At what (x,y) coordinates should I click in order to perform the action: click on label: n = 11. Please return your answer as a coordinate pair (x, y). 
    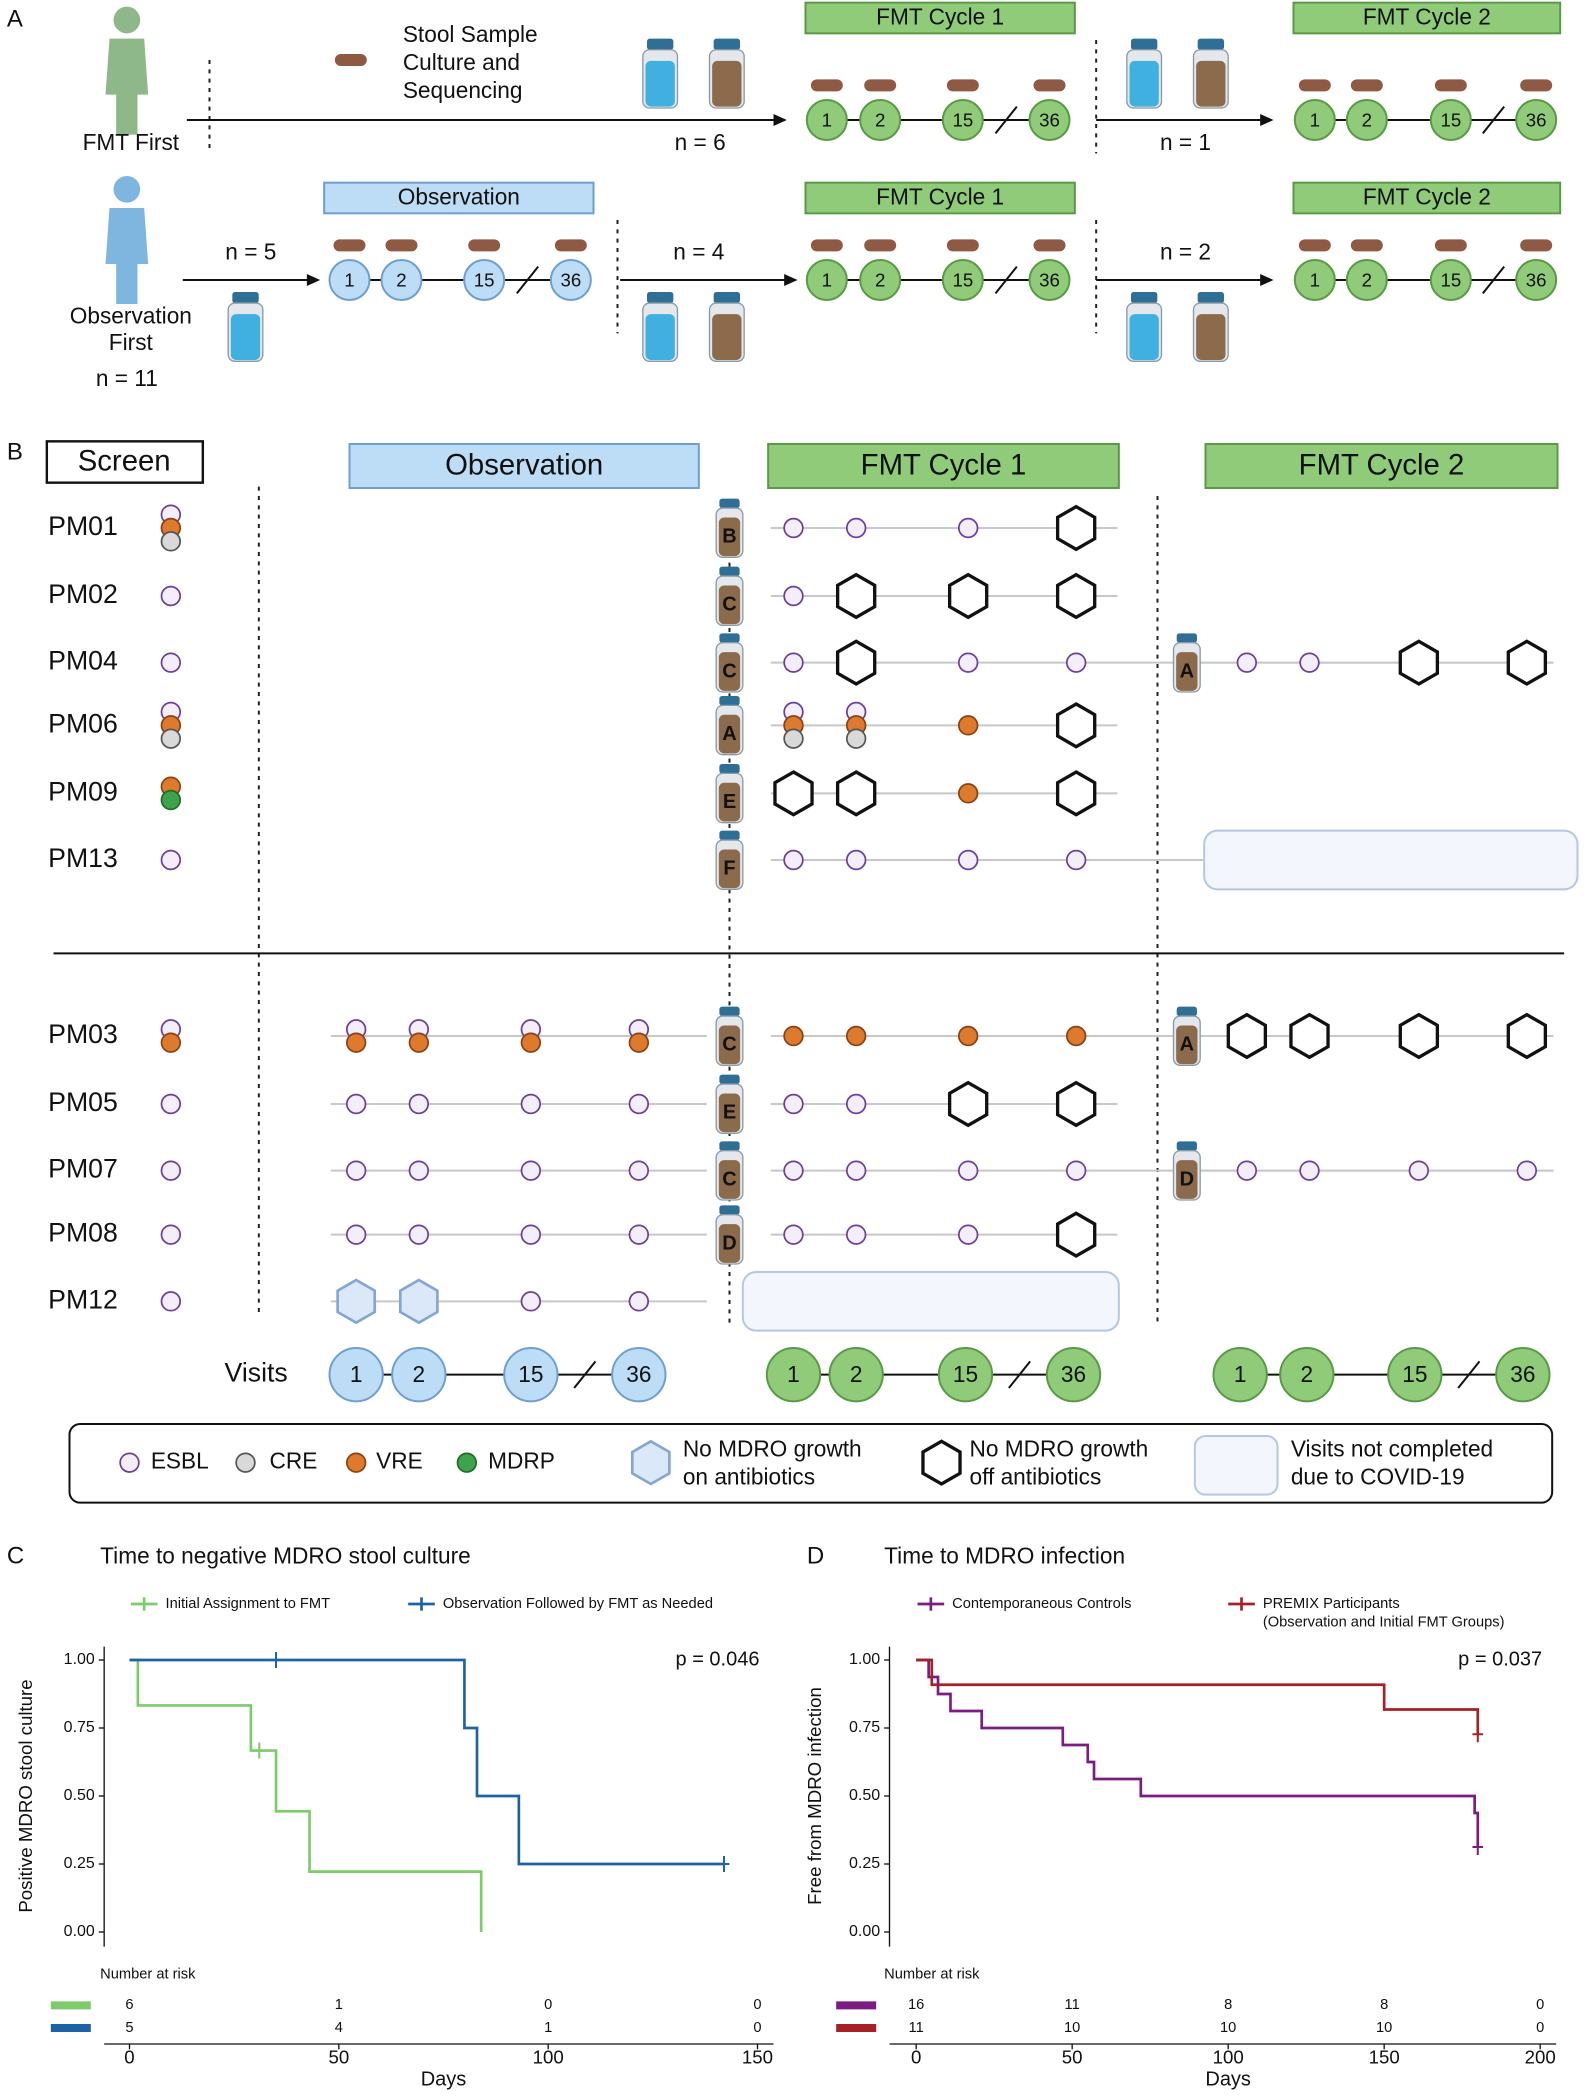
    Looking at the image, I should click on (127, 378).